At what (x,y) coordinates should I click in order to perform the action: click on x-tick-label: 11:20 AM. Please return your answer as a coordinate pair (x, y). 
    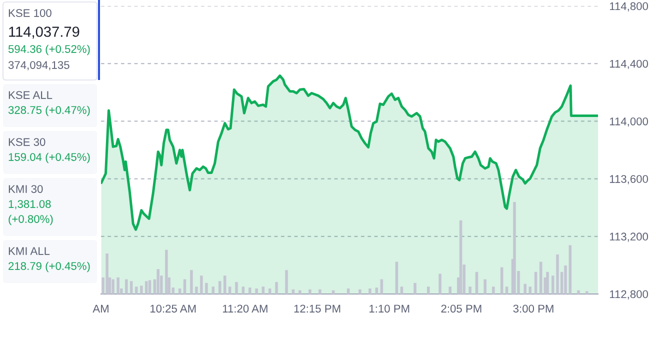
    Looking at the image, I should click on (245, 308).